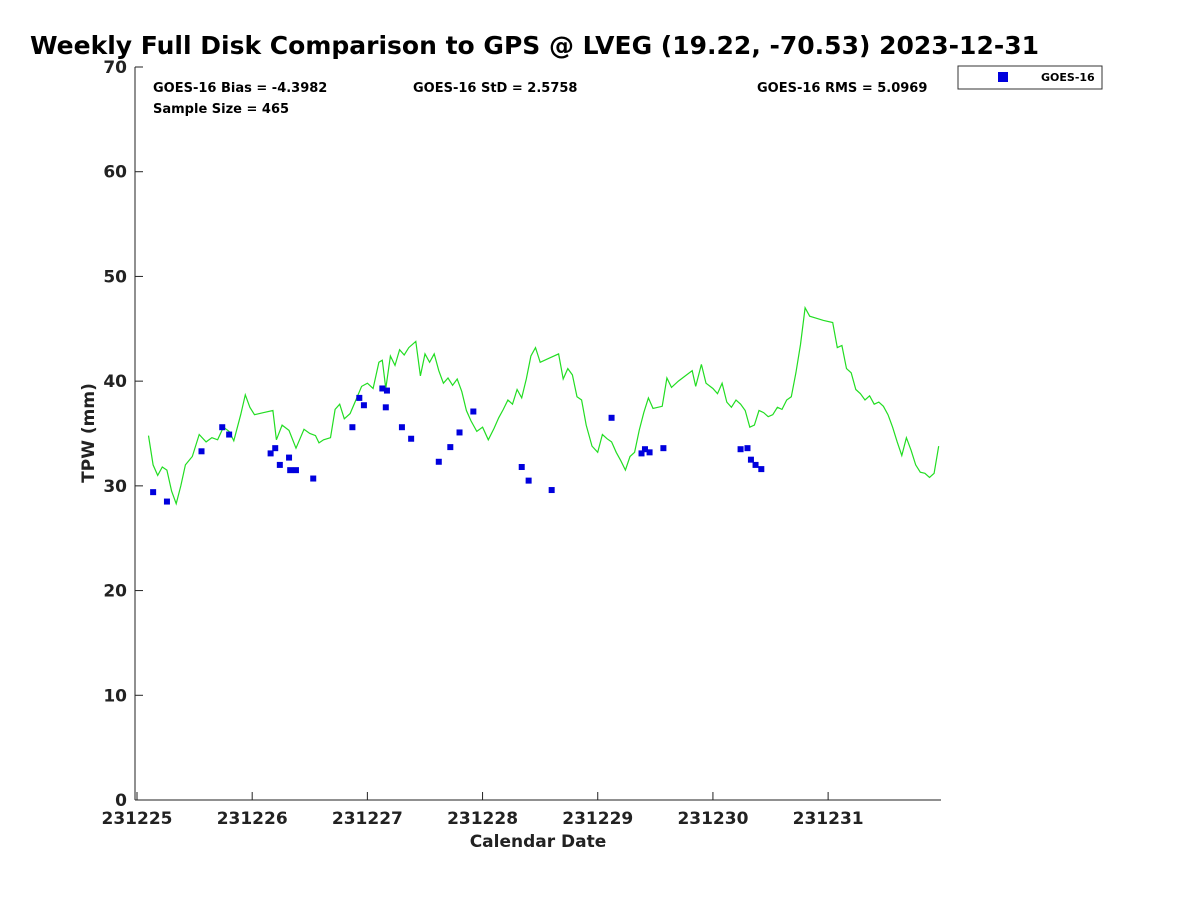  I want to click on x-tick-label: 231228, so click(482, 819).